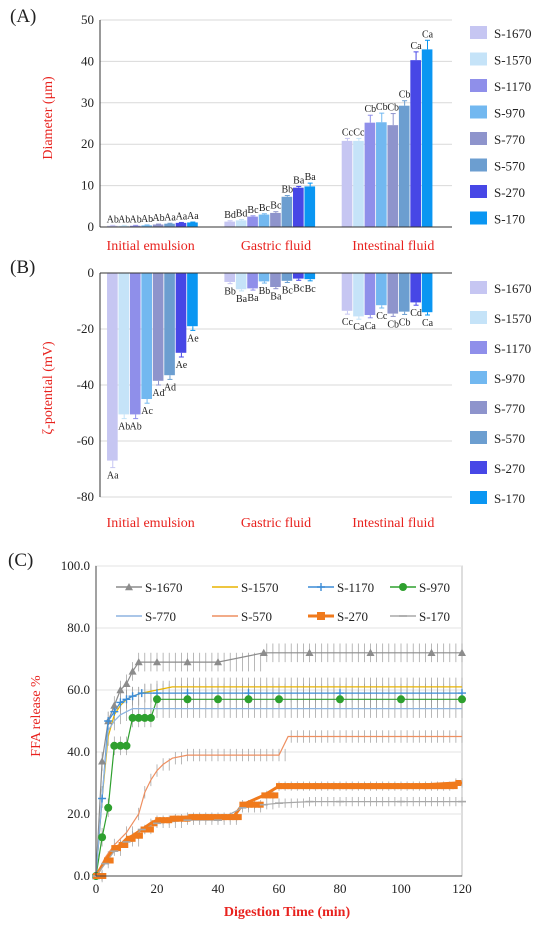  Describe the element at coordinates (253, 210) in the screenshot. I see `significance-letter: Bc` at that location.